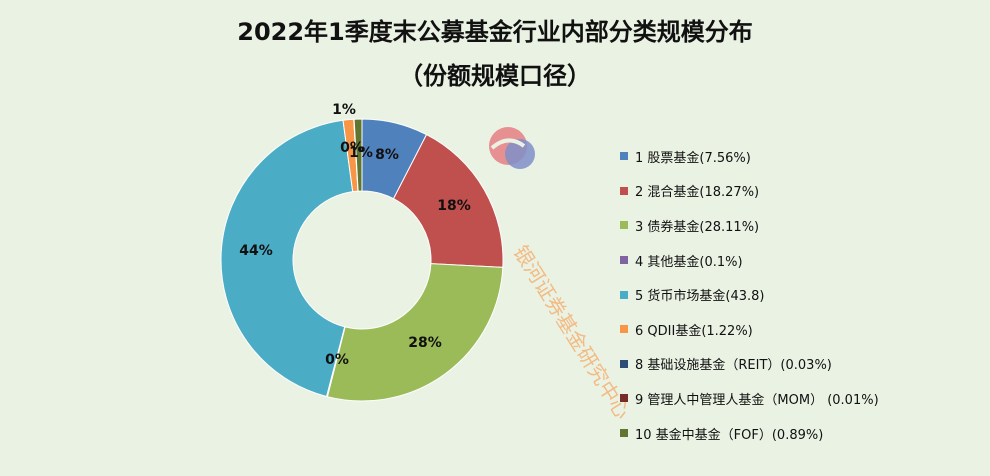 The height and width of the screenshot is (476, 990). Describe the element at coordinates (256, 251) in the screenshot. I see `slice-data-label-5: 44%` at that location.